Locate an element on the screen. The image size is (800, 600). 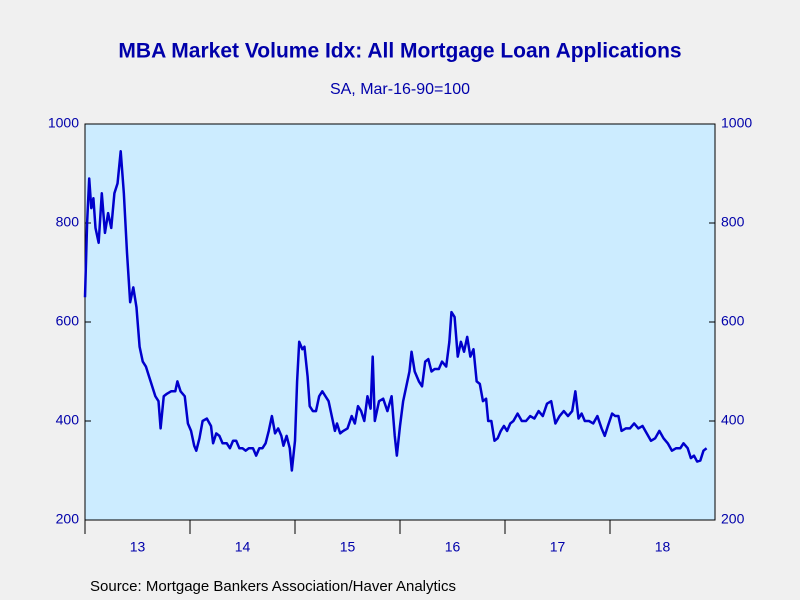
y-tick-label: 1000 is located at coordinates (63, 123).